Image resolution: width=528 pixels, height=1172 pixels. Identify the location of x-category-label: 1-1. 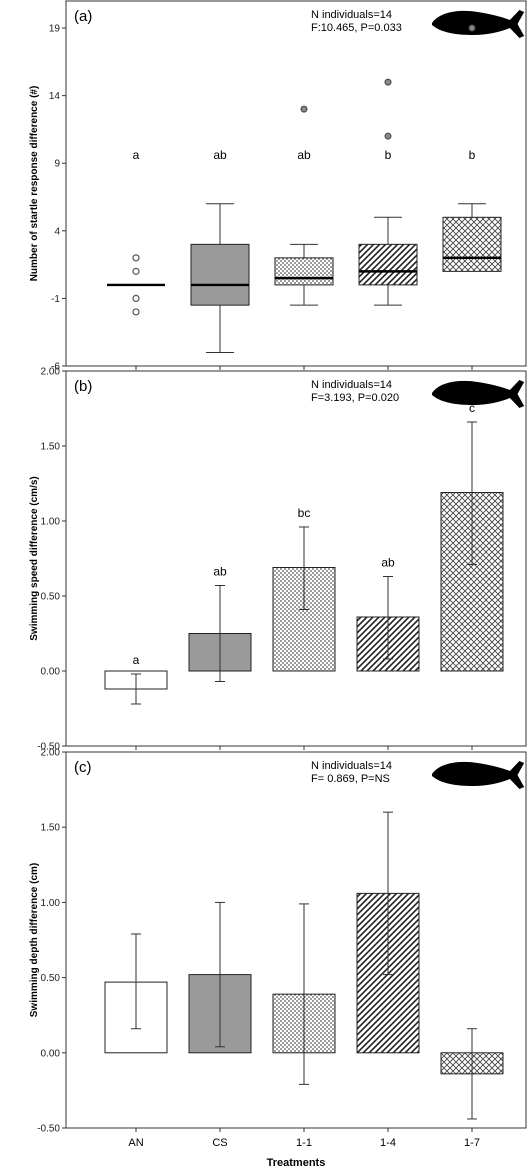
(304, 1143).